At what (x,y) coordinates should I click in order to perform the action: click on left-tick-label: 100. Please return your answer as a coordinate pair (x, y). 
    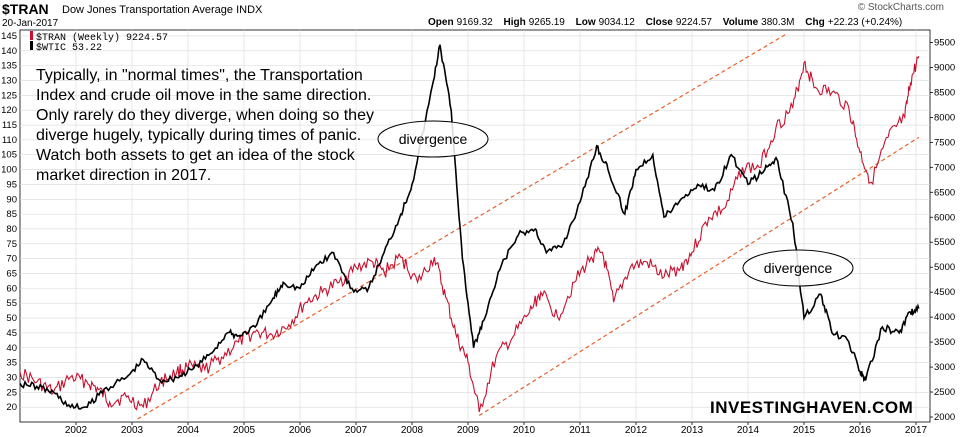
    Looking at the image, I should click on (9, 170).